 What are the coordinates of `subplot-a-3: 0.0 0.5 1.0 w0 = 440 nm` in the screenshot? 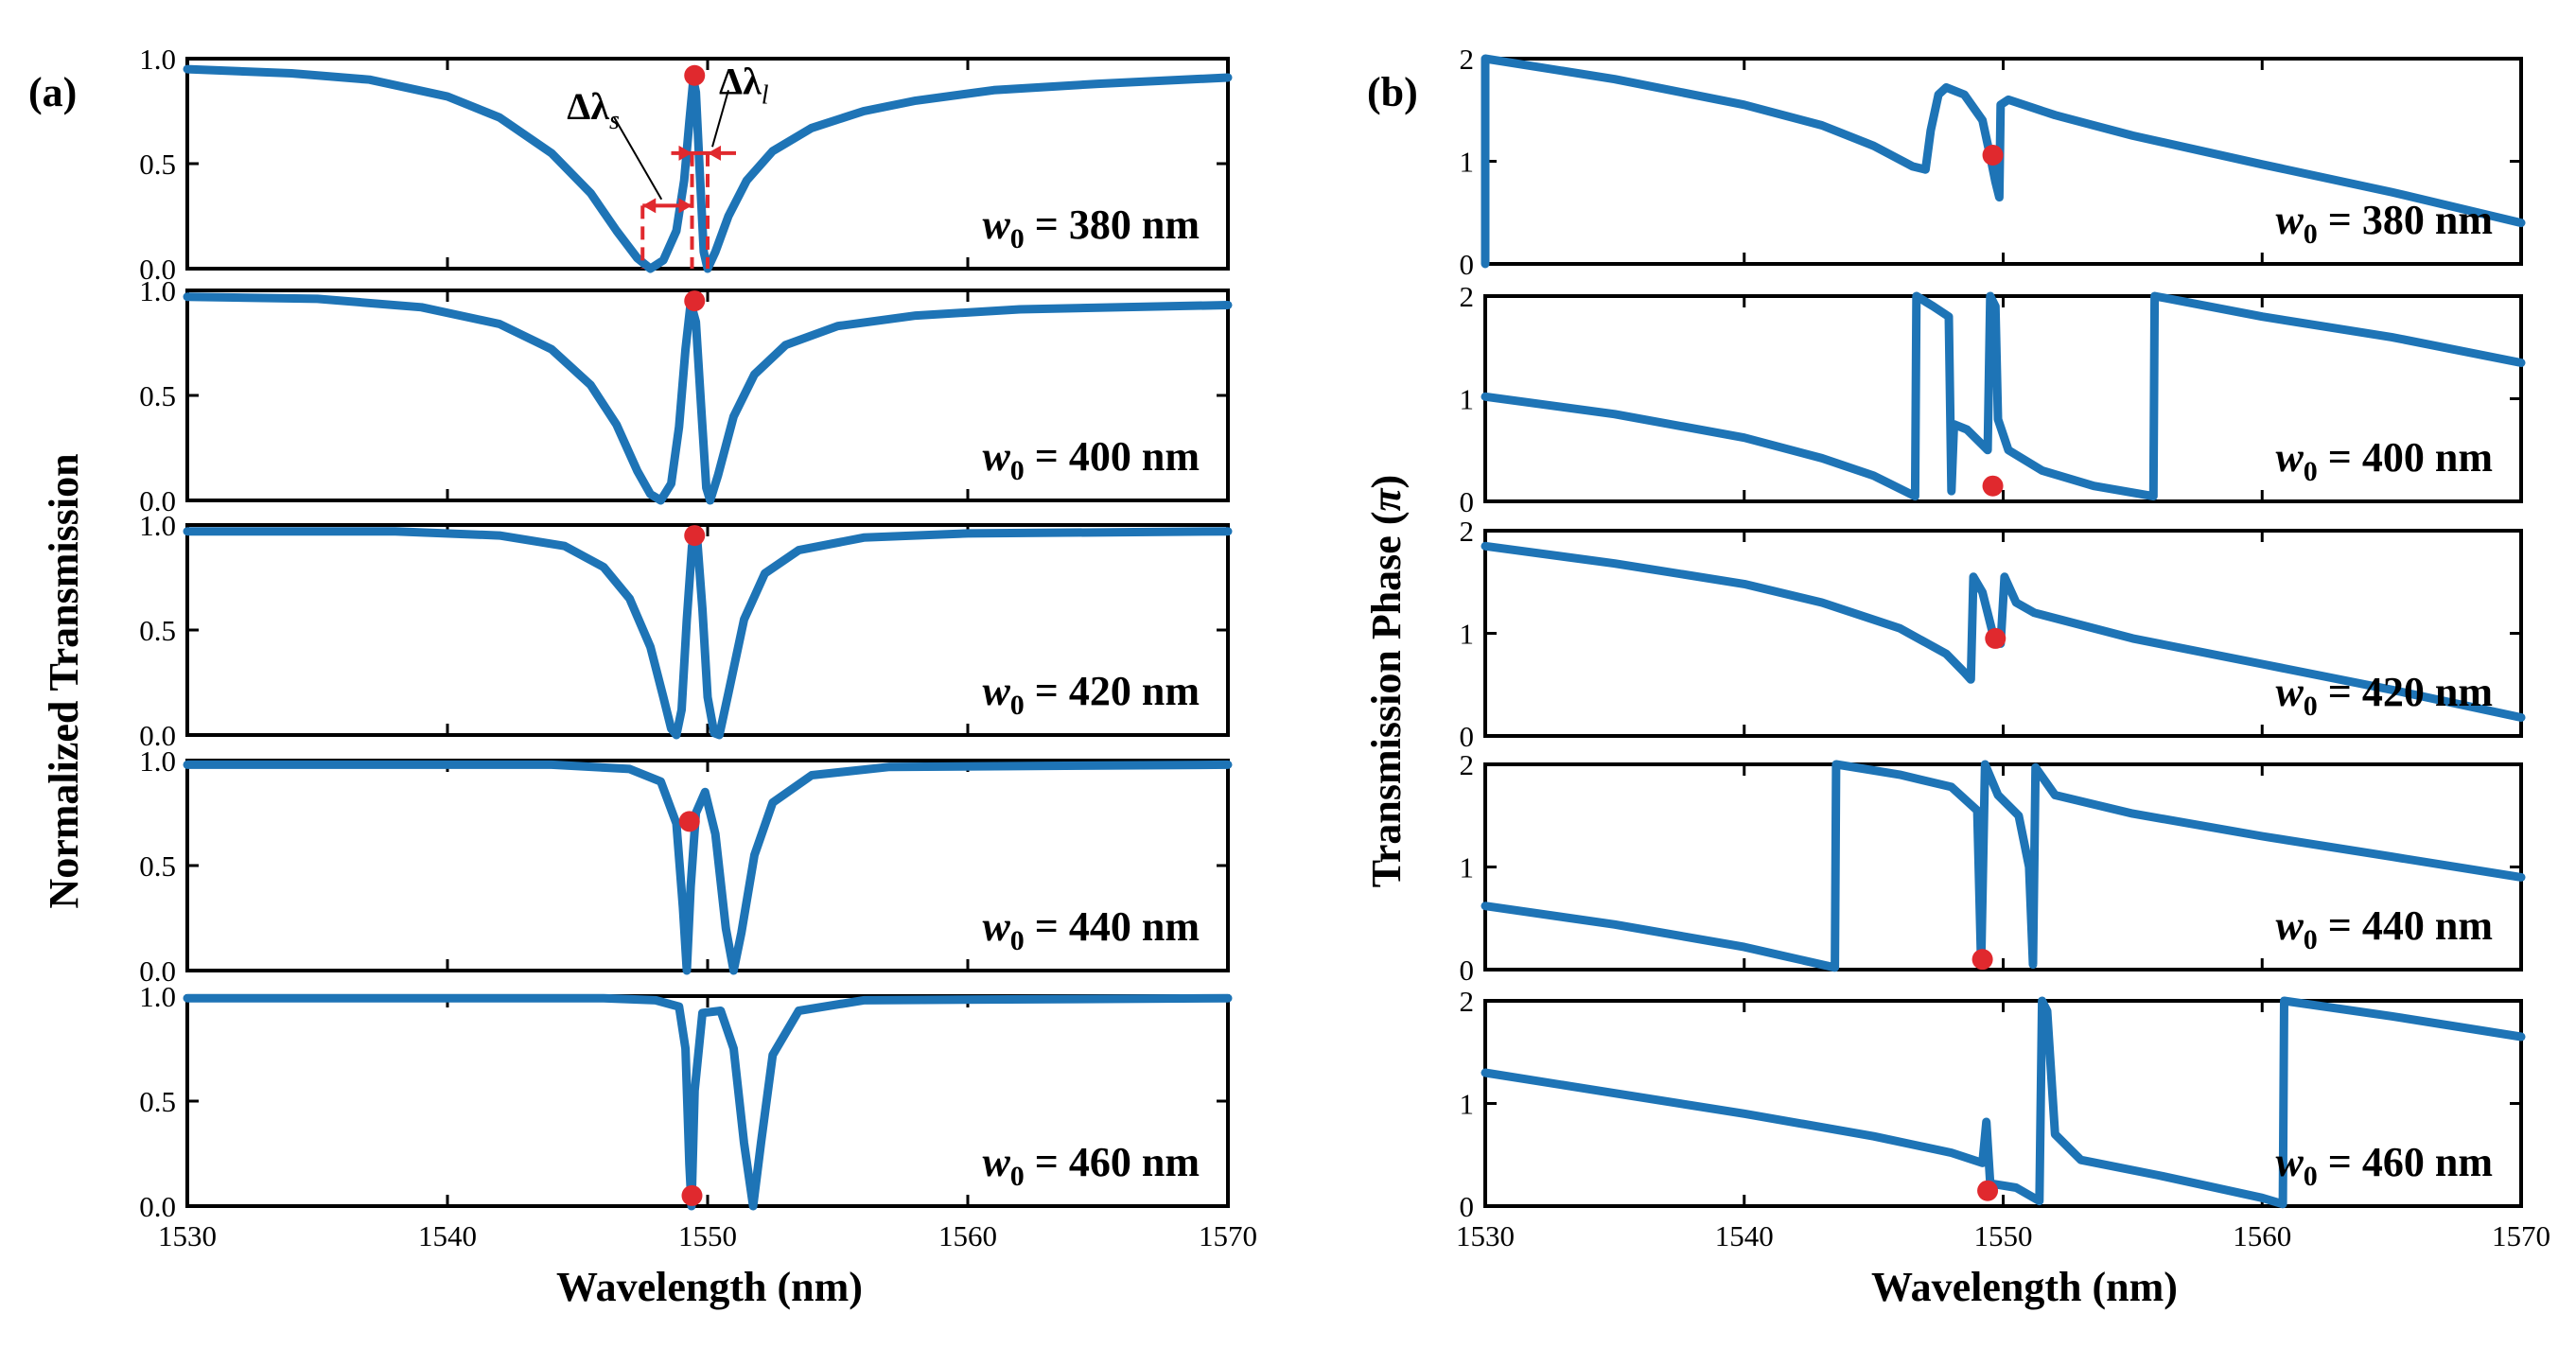 It's located at (686, 866).